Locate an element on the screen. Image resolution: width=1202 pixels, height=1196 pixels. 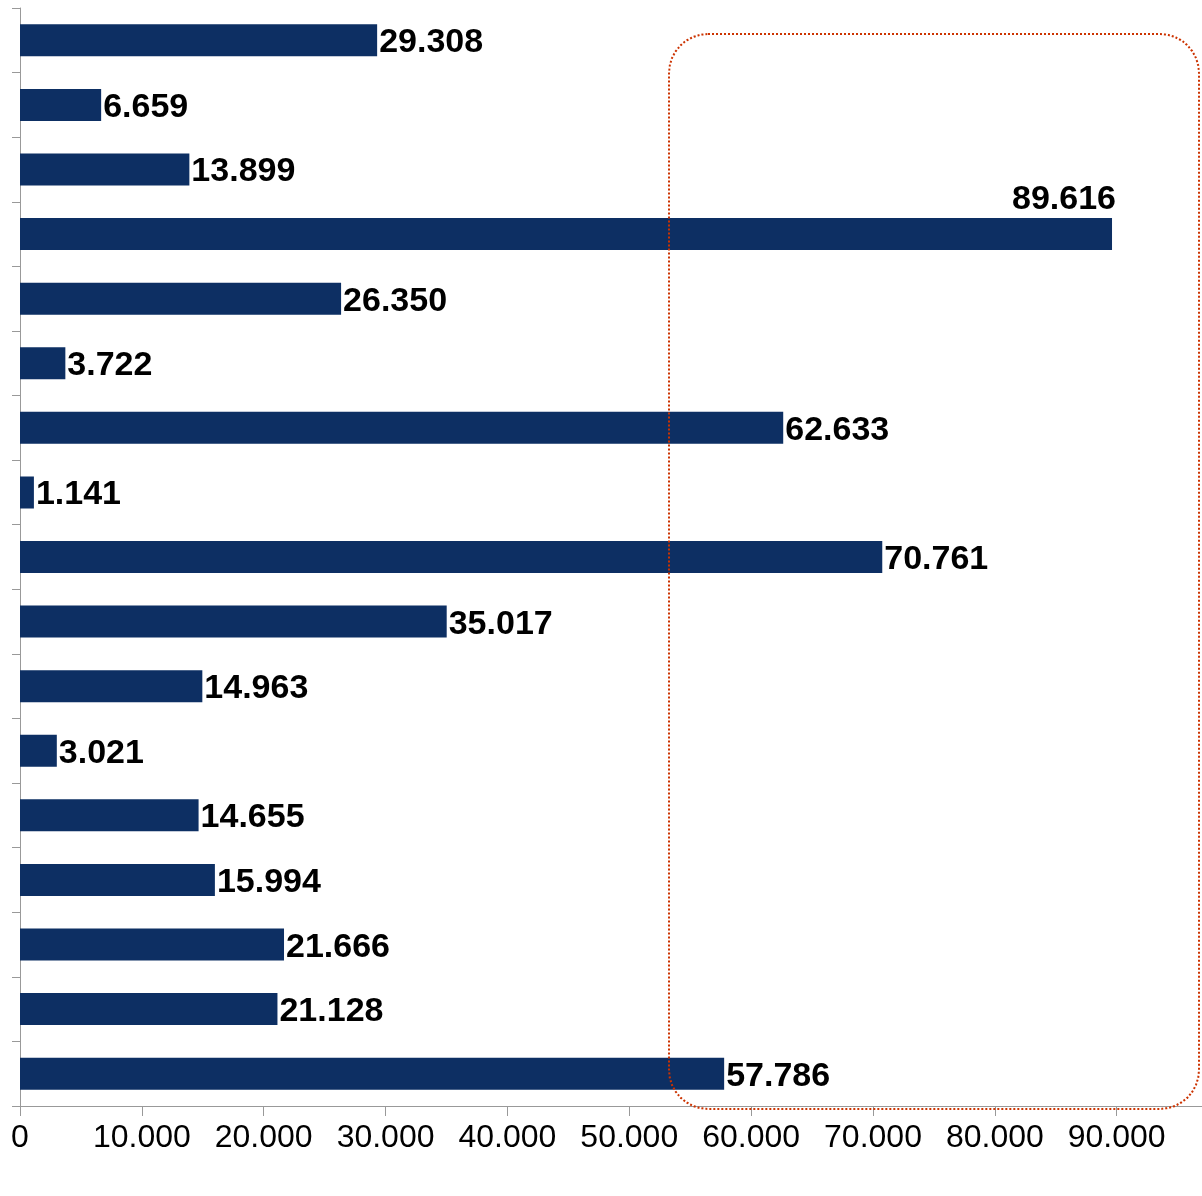
data-label: 14.655 is located at coordinates (252, 815).